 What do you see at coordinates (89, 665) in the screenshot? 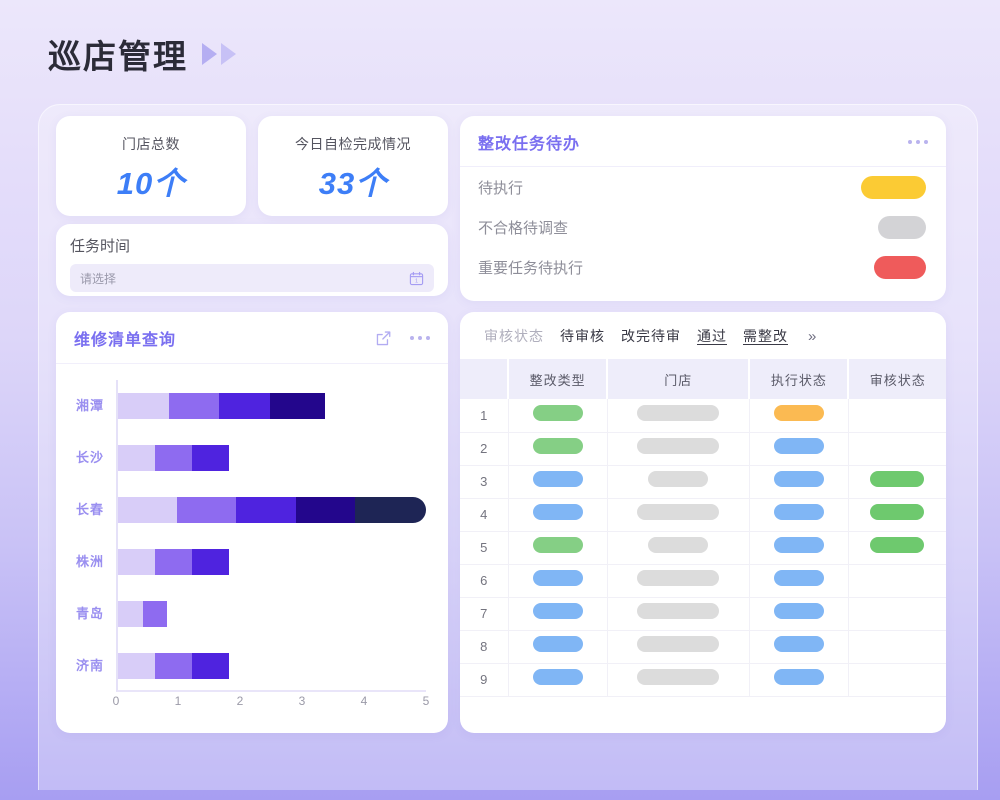
I see `chart-category-label: 济南` at bounding box center [89, 665].